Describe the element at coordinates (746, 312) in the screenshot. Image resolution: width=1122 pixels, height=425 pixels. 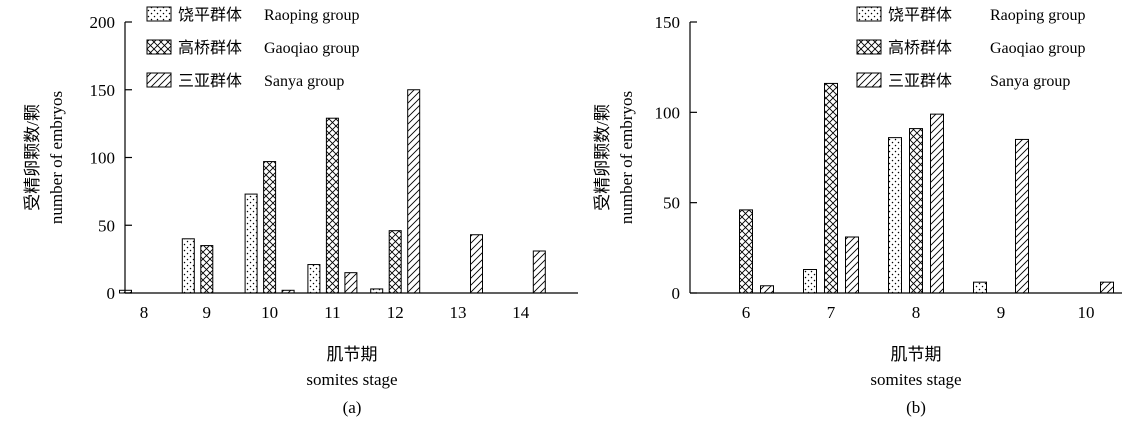
I see `panel-b-x-tick-label: 6` at that location.